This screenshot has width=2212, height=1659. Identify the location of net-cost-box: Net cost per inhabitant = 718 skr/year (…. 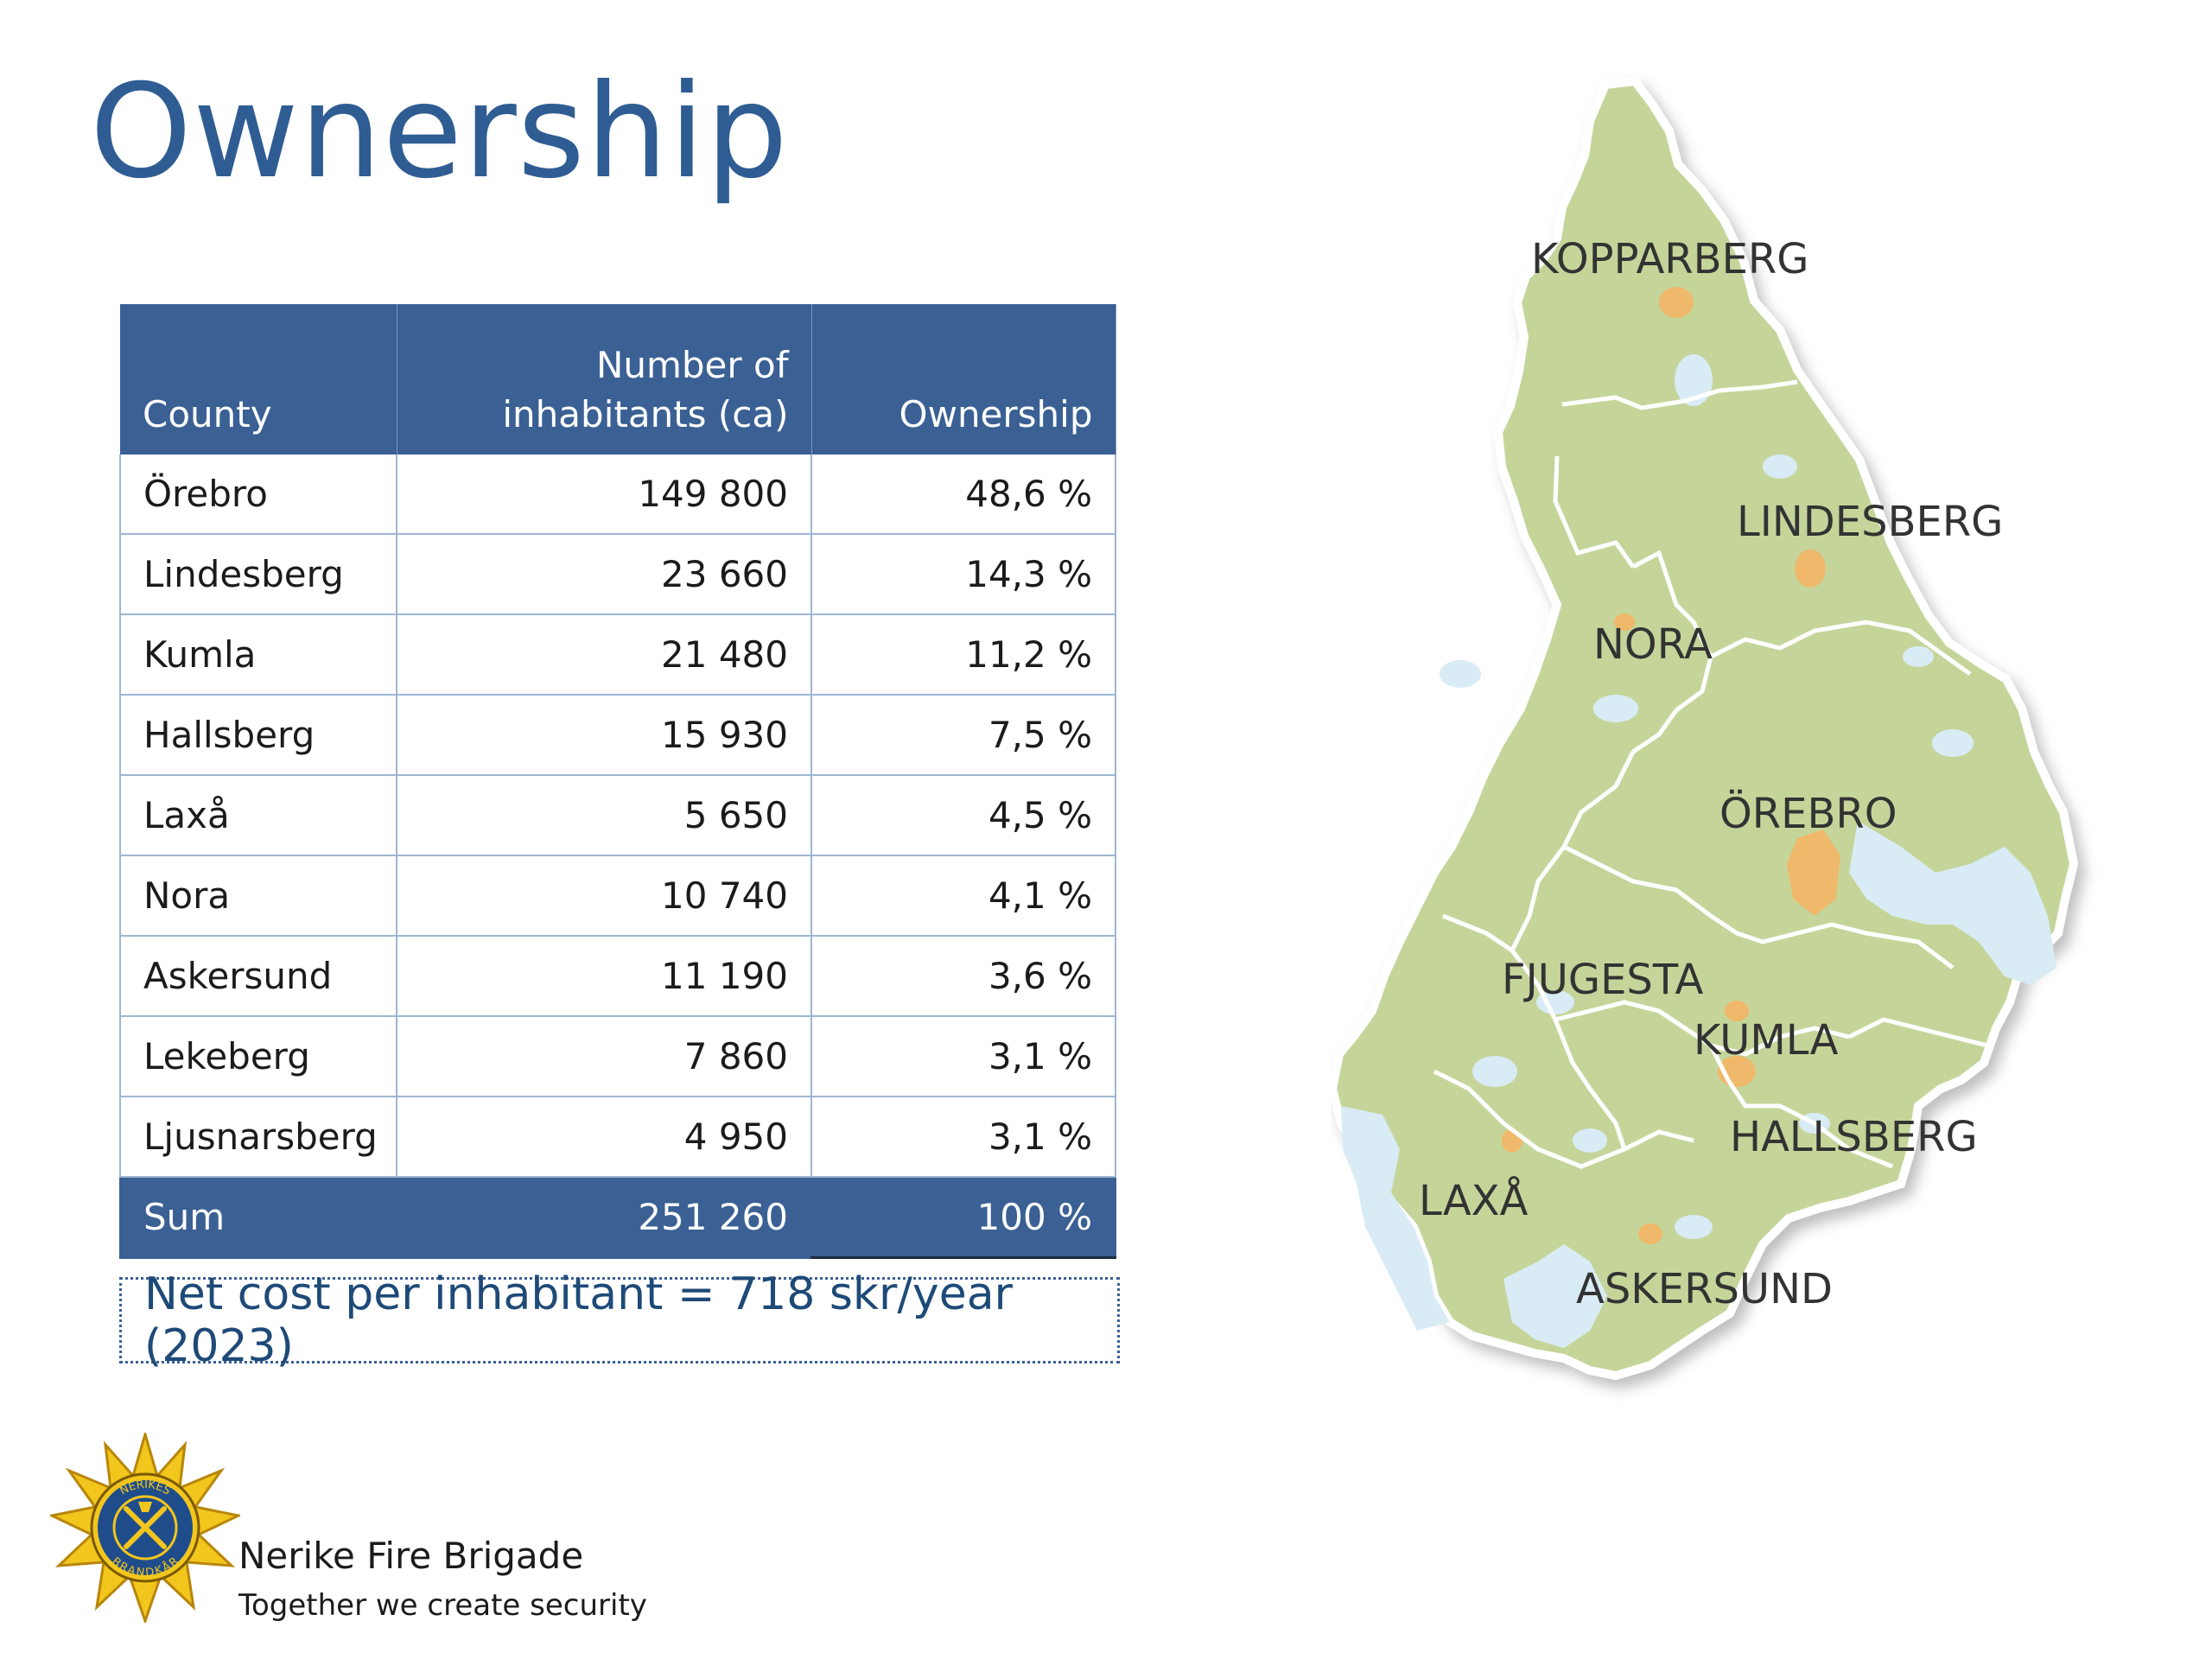
(619, 1320).